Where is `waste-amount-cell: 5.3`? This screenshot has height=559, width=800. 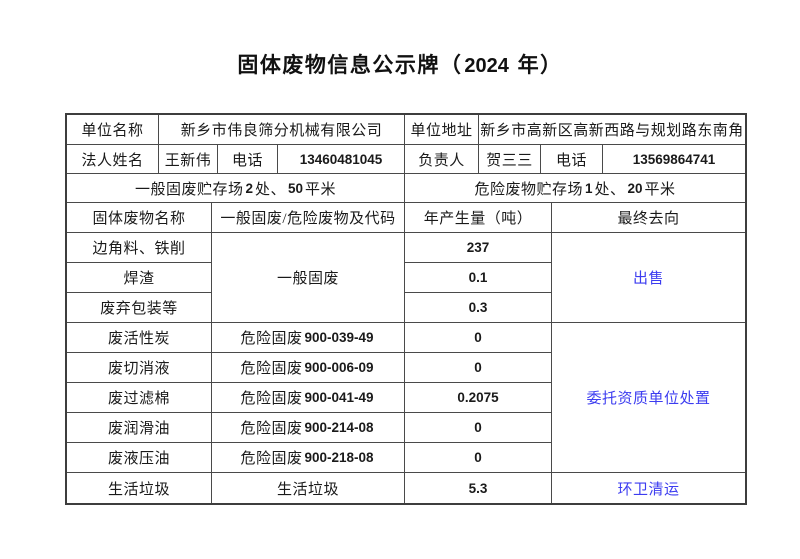
waste-amount-cell: 5.3 is located at coordinates (478, 488).